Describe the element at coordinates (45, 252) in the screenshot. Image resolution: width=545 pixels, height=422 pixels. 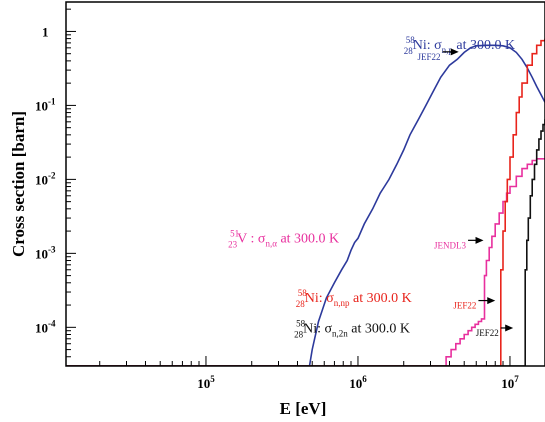
I see `y-tick-label: 10⁻³` at that location.